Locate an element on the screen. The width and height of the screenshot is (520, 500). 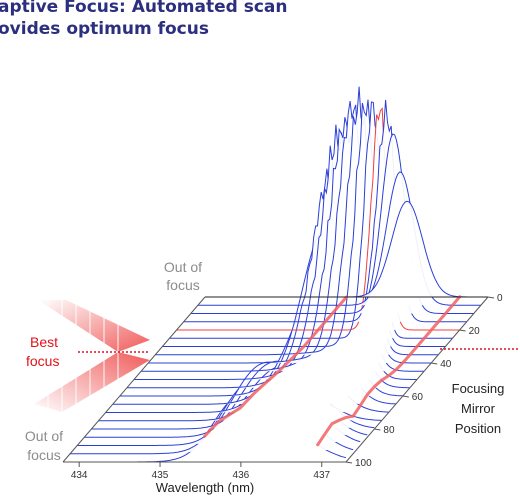
y-tick-label-100: 100 is located at coordinates (363, 463).